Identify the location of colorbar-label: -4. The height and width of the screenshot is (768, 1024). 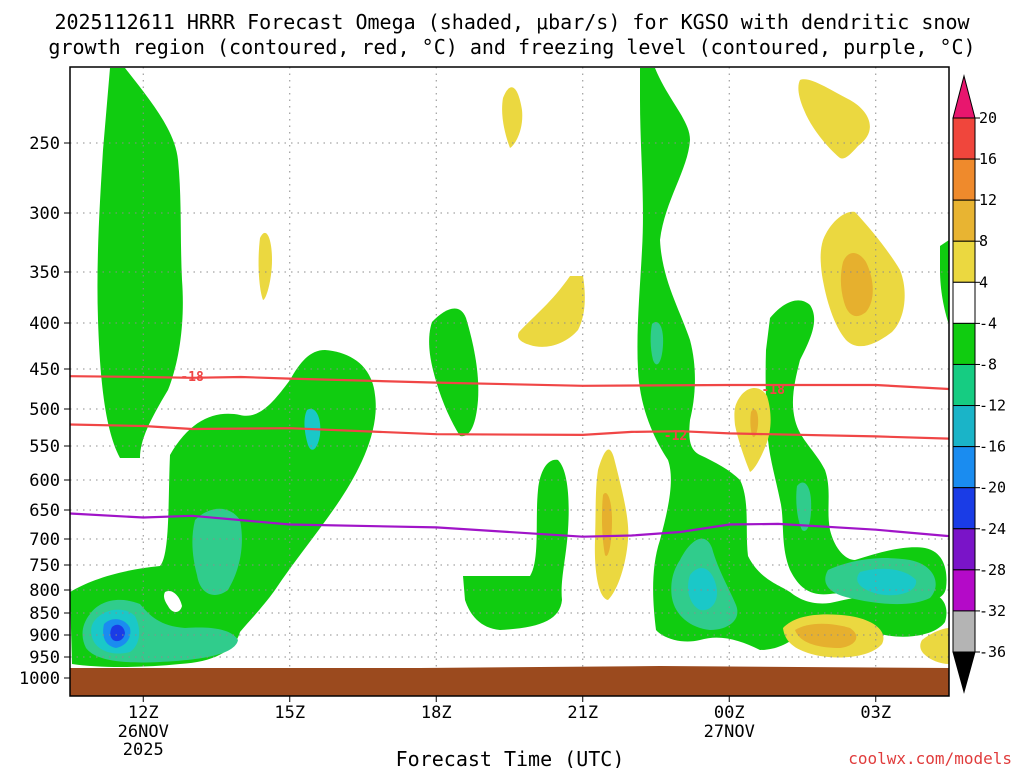
(988, 323).